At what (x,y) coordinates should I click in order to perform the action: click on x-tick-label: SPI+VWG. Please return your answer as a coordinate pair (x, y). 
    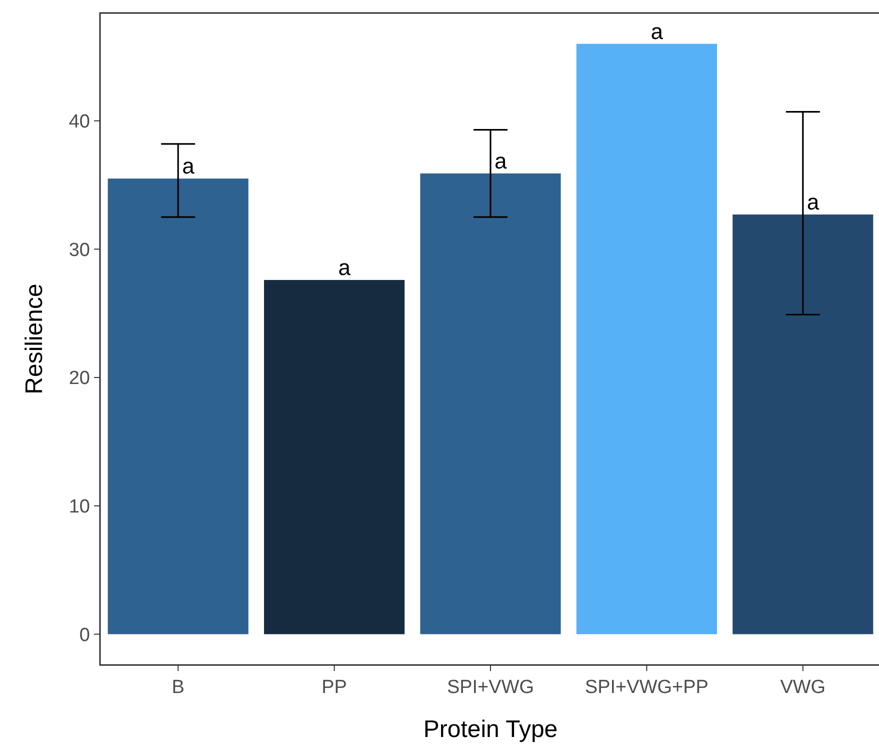
    Looking at the image, I should click on (490, 687).